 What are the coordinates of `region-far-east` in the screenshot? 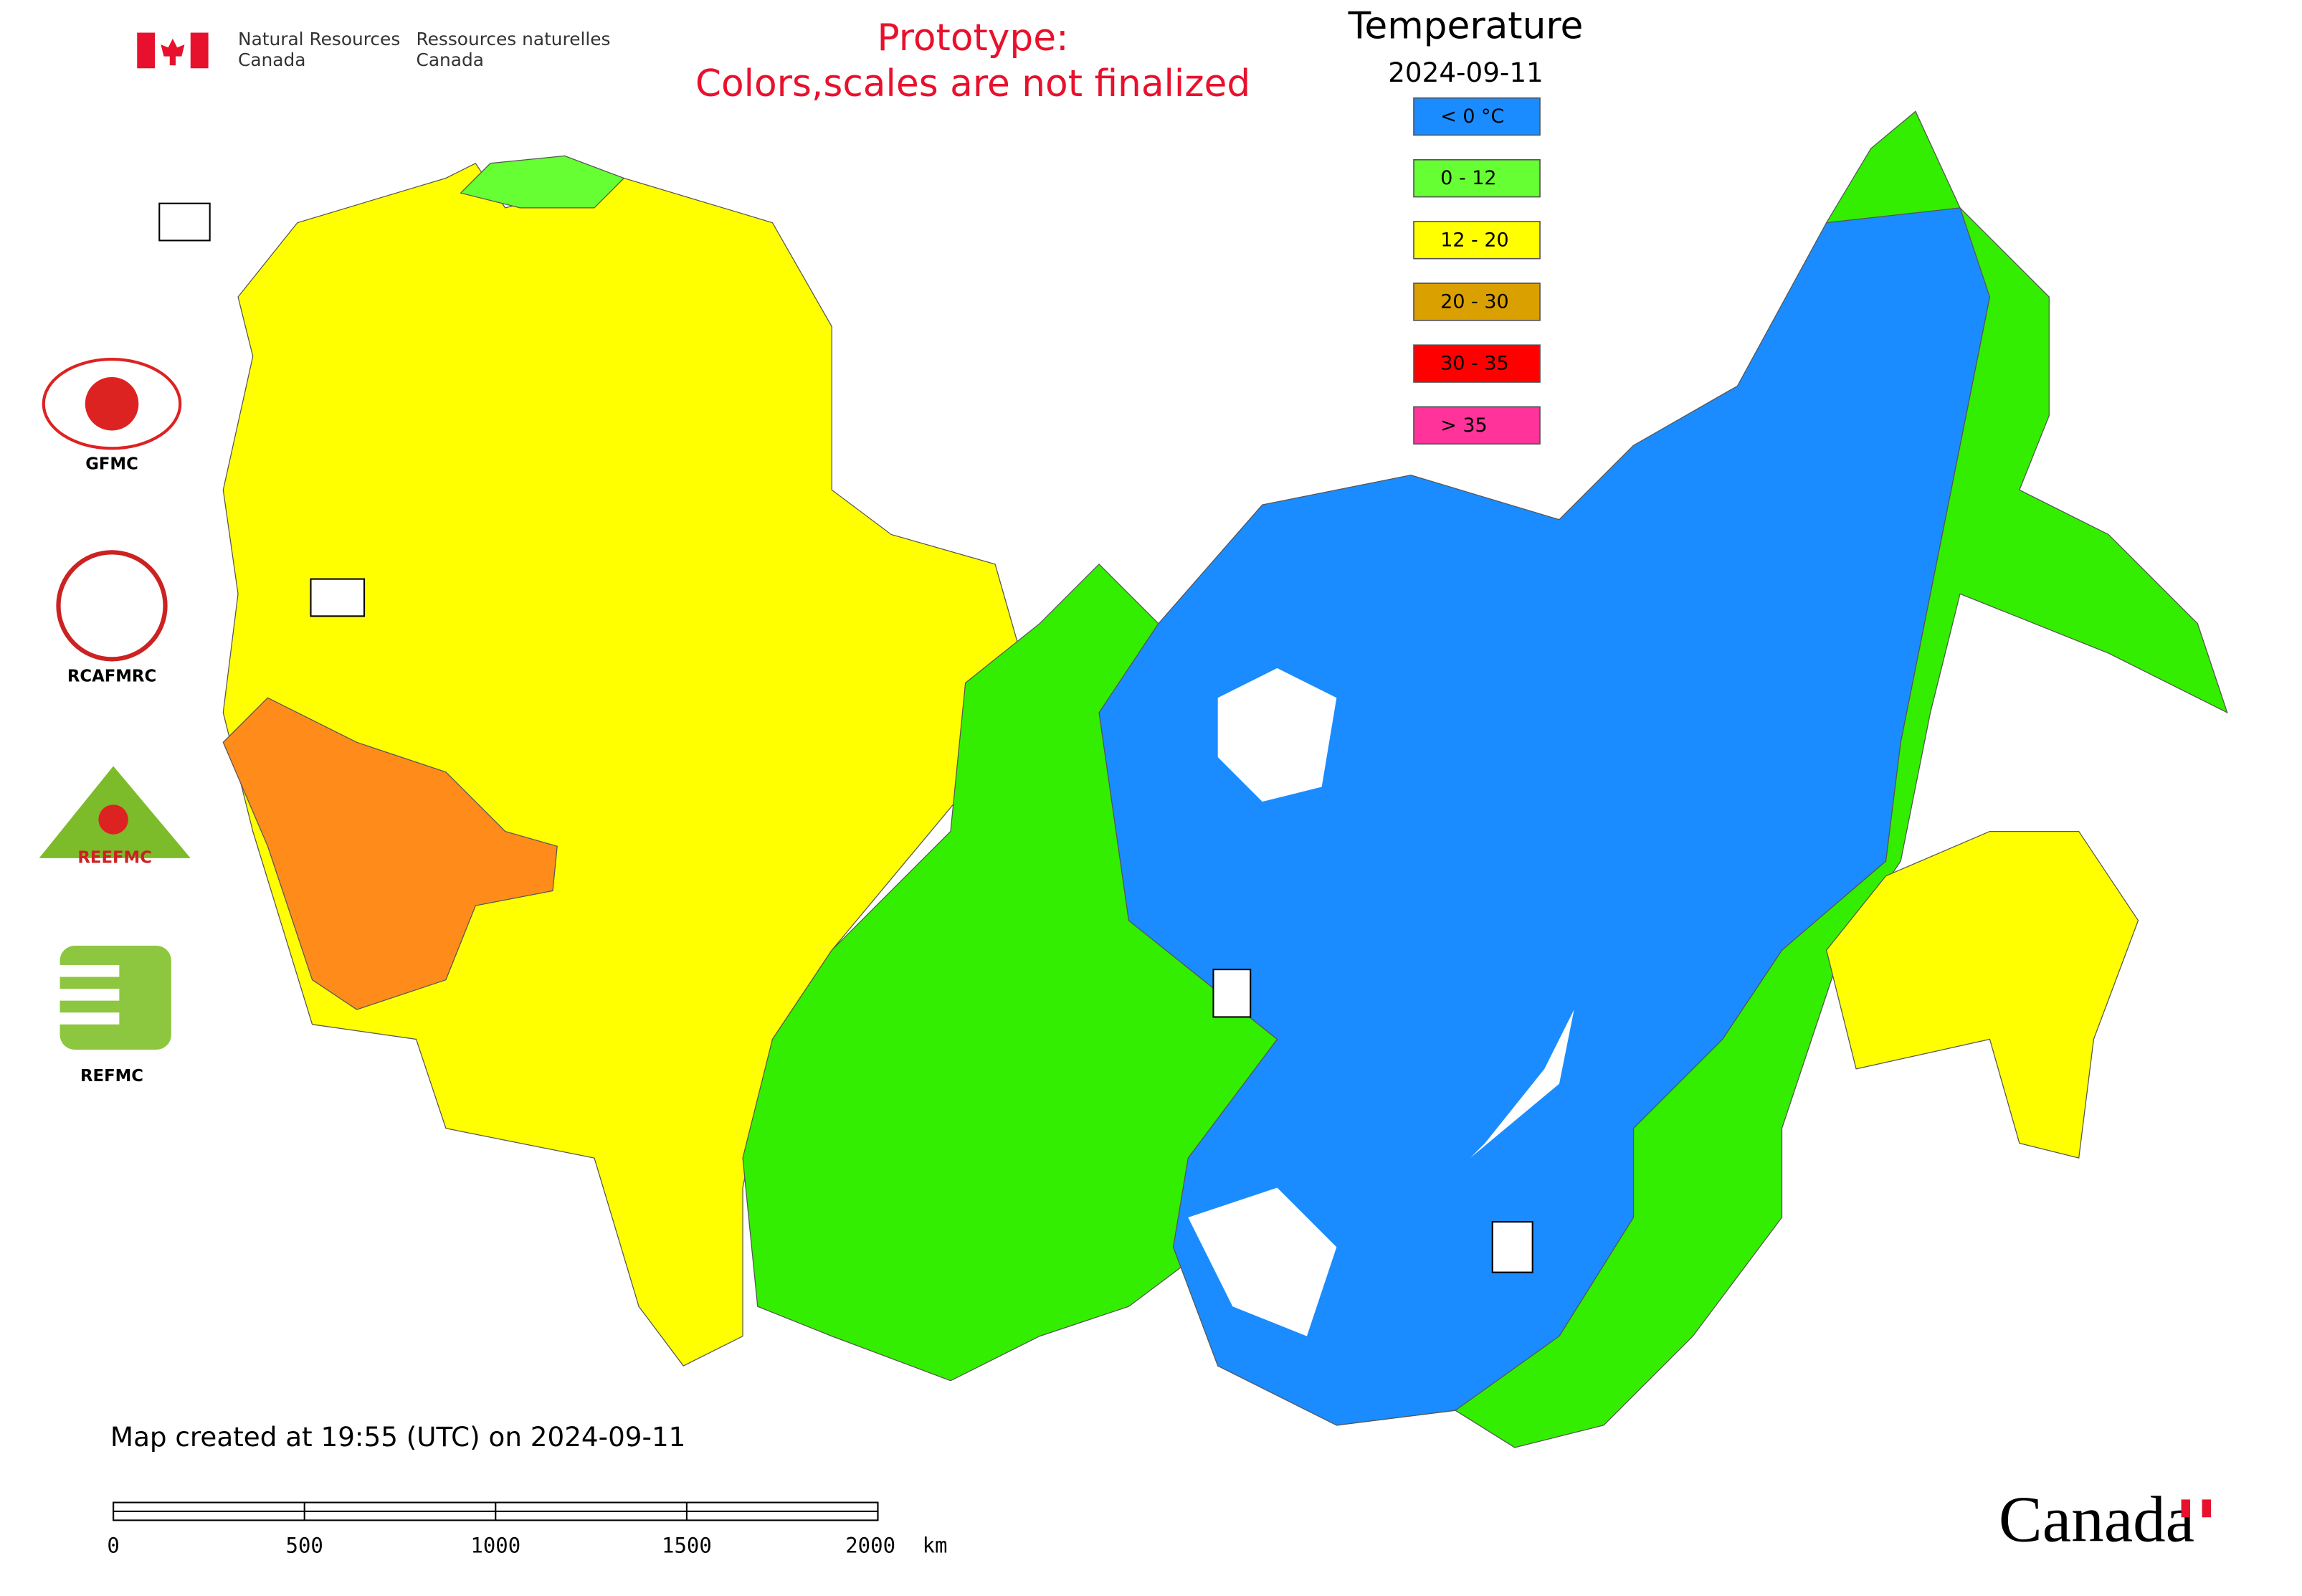 It's located at (1982, 994).